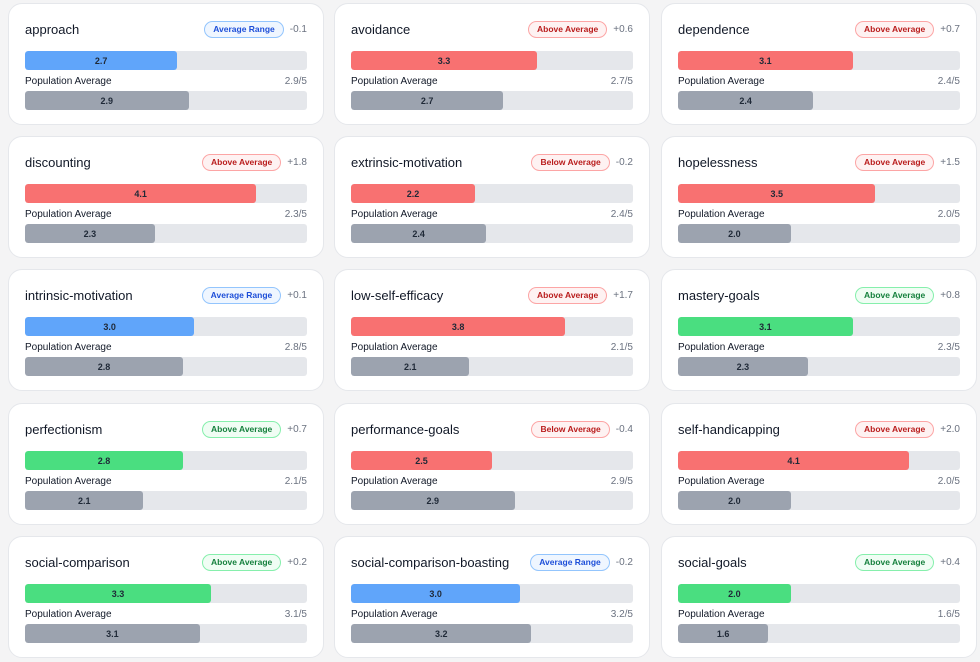 Image resolution: width=980 pixels, height=662 pixels. What do you see at coordinates (777, 193) in the screenshot?
I see `score-bar: 3.5` at bounding box center [777, 193].